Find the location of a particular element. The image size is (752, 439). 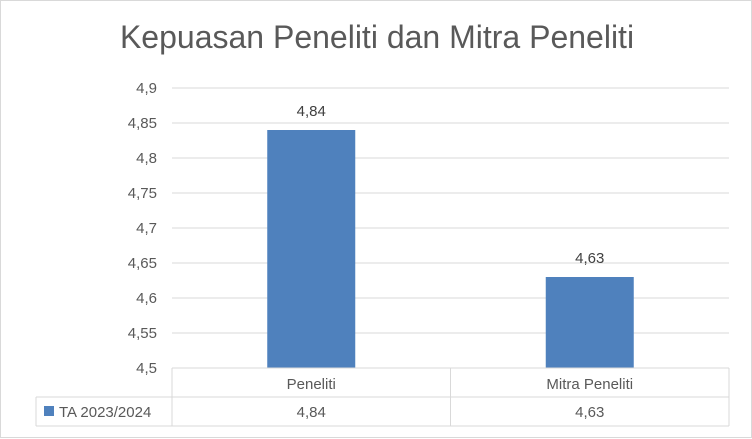

y-tick-label: 4,7 is located at coordinates (146, 228).